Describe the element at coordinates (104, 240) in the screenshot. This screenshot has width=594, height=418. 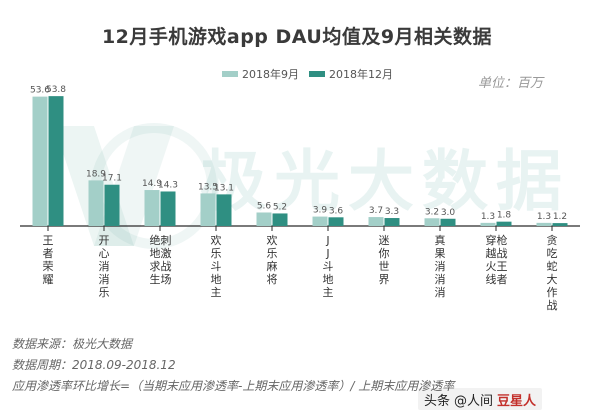
I see `x-tick-label: 开` at that location.